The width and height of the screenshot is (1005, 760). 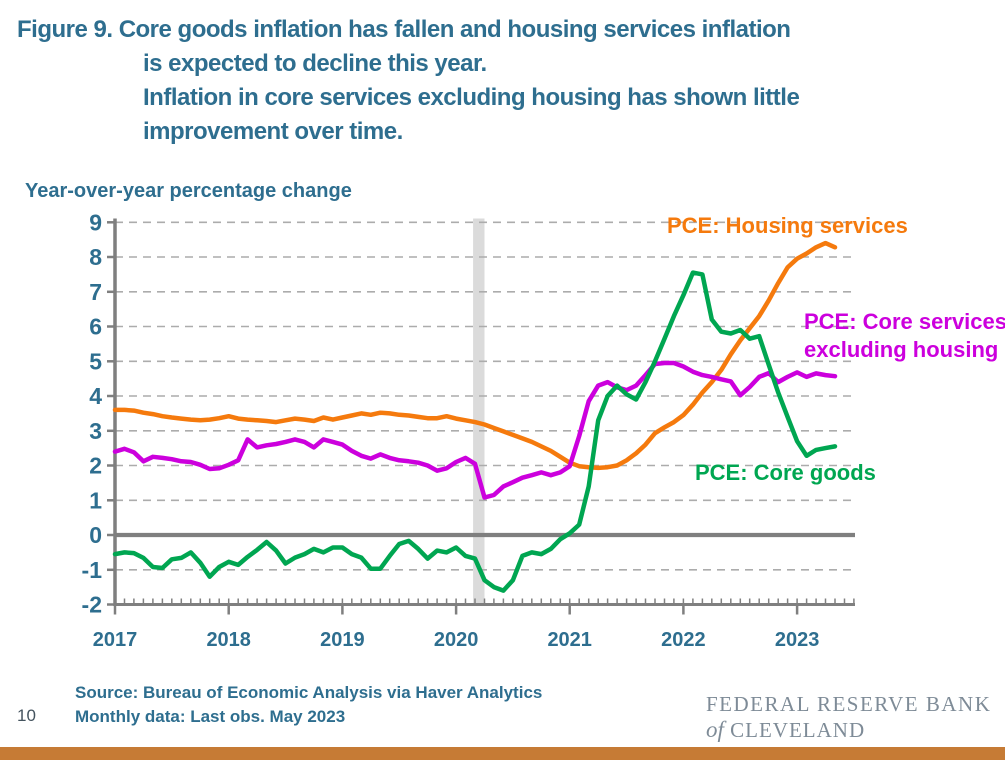 What do you see at coordinates (904, 321) in the screenshot?
I see `legend-core-services-line1: PCE: Core services` at bounding box center [904, 321].